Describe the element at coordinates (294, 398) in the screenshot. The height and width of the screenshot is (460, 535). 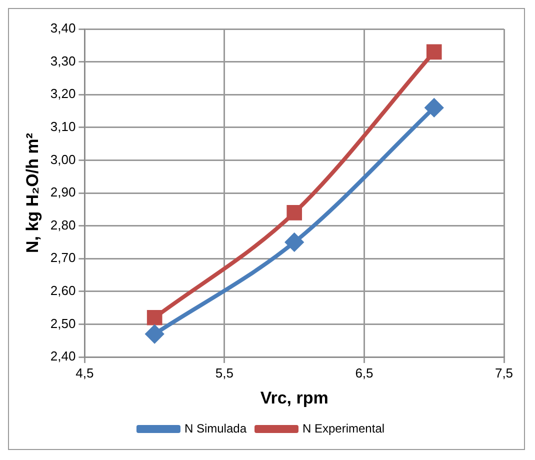
I see `x-axis-title: Vrc, rpm` at that location.